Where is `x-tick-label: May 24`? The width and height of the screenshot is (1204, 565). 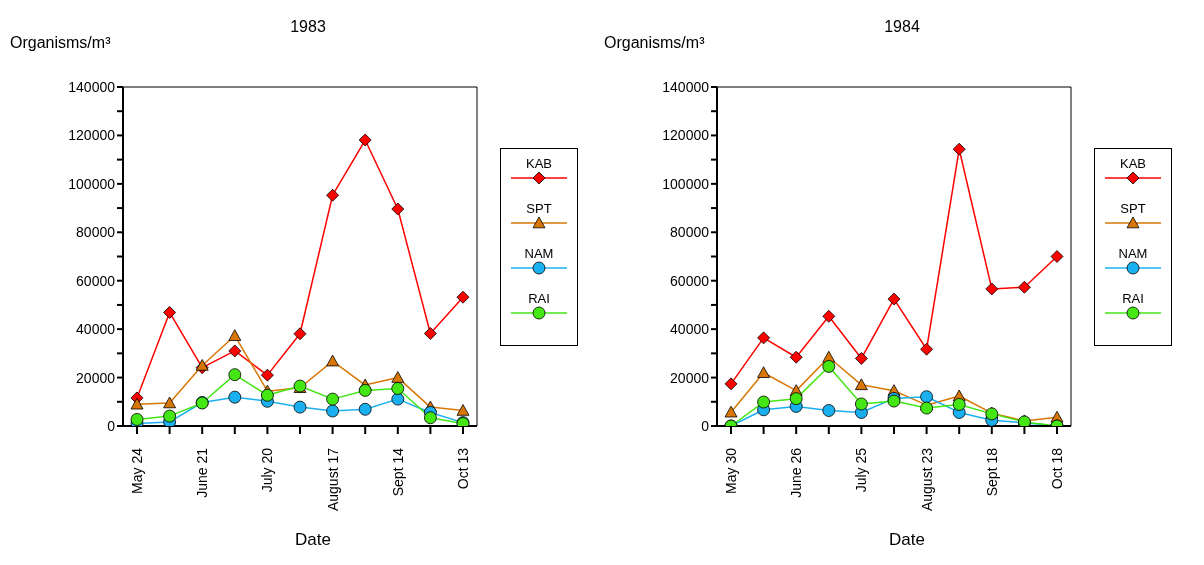 x-tick-label: May 24 is located at coordinates (137, 470).